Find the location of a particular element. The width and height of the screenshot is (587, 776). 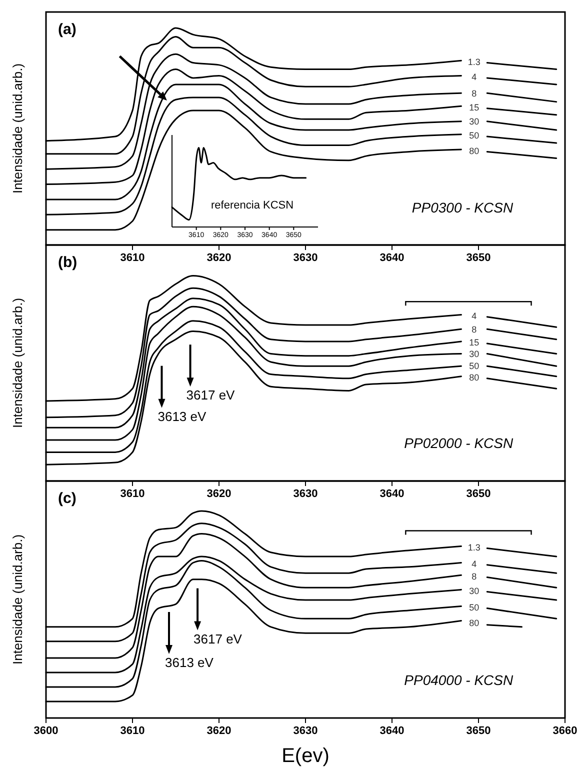

chart-title: (c) is located at coordinates (67, 498).